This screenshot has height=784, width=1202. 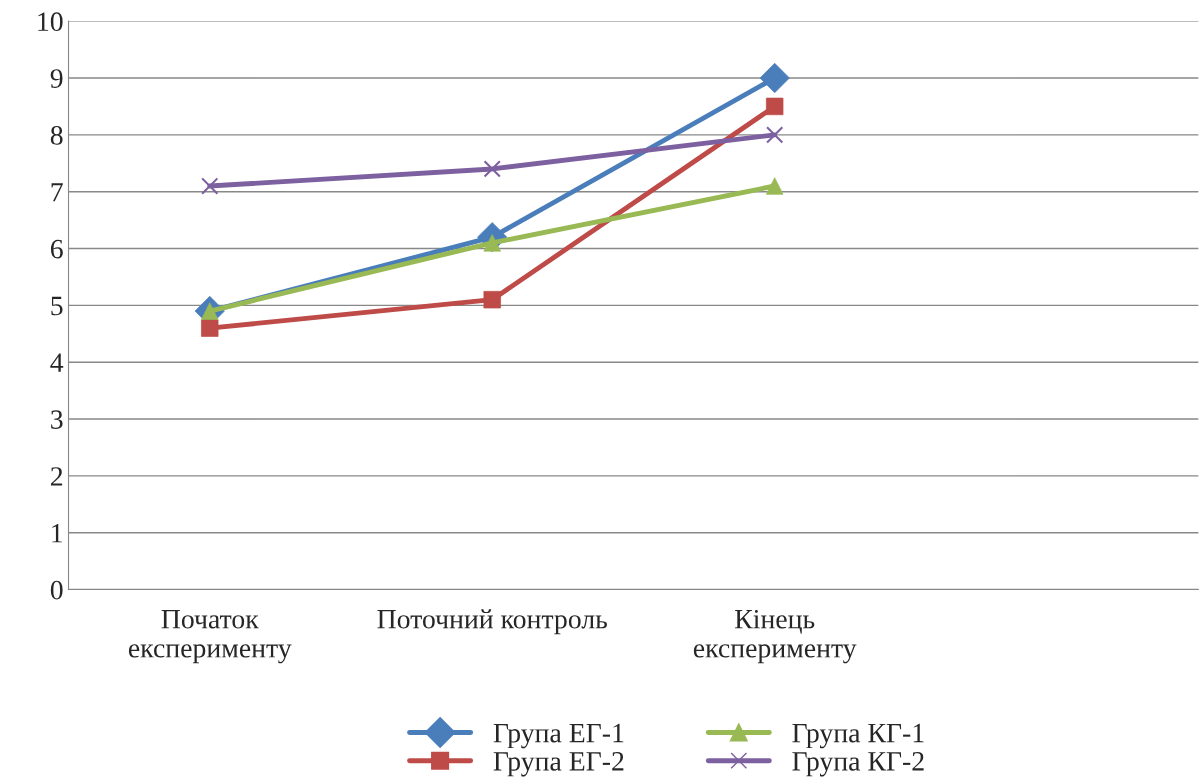 I want to click on y-tick-label: 0, so click(x=56, y=590).